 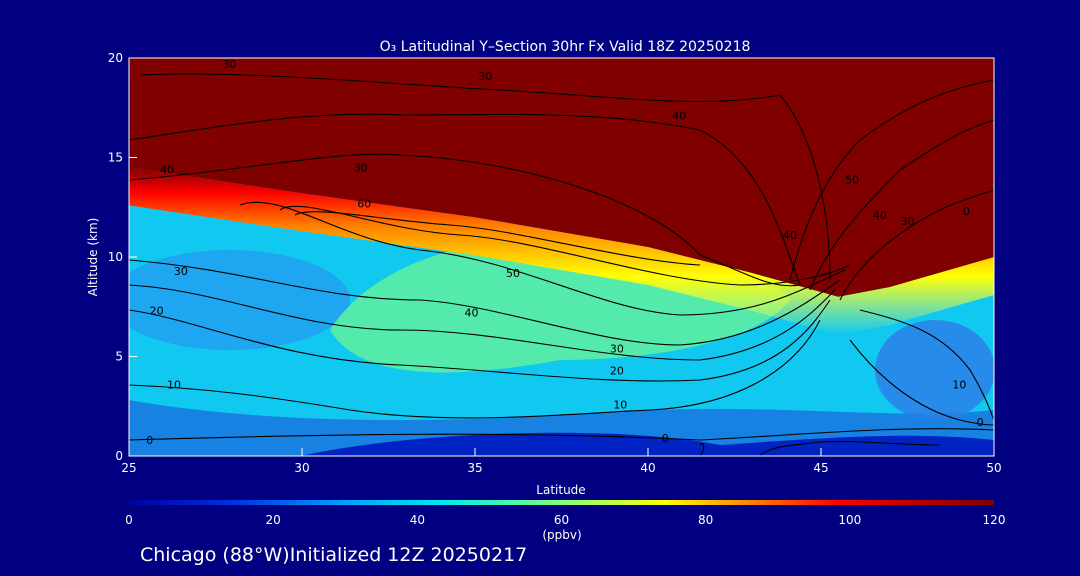 I want to click on colorbar-tick-label: 80, so click(x=705, y=520).